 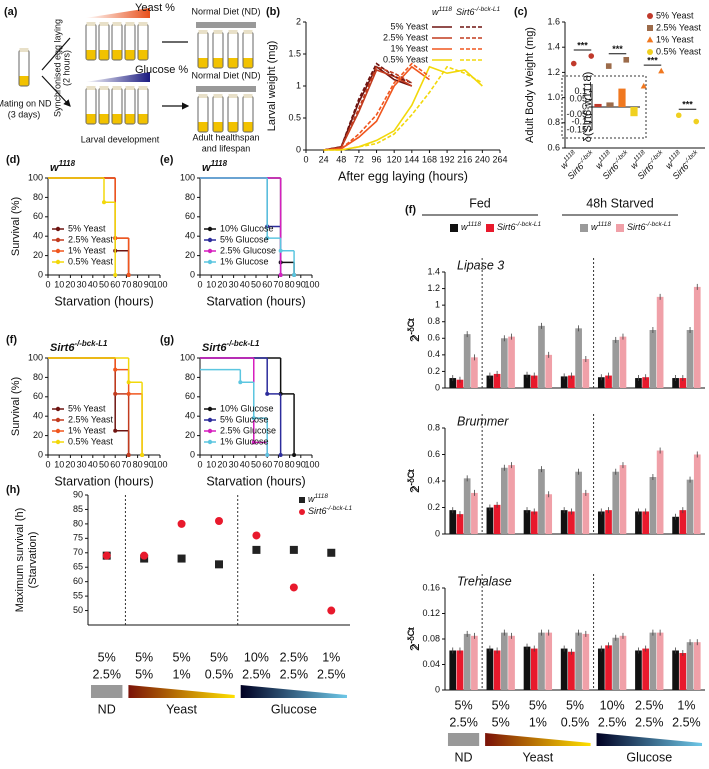 I want to click on chart-title-base: w, so click(x=55, y=168).